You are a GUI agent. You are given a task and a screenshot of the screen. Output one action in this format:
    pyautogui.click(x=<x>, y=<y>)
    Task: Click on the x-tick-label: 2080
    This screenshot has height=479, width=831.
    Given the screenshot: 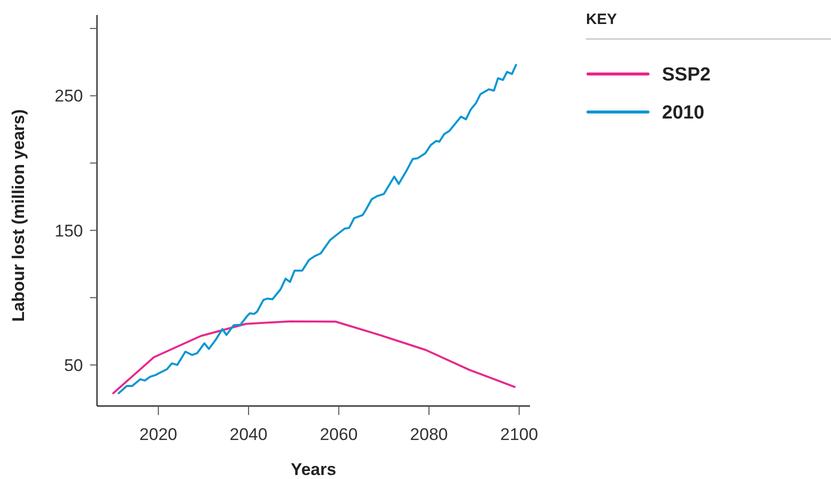 What is the action you would take?
    pyautogui.click(x=429, y=434)
    